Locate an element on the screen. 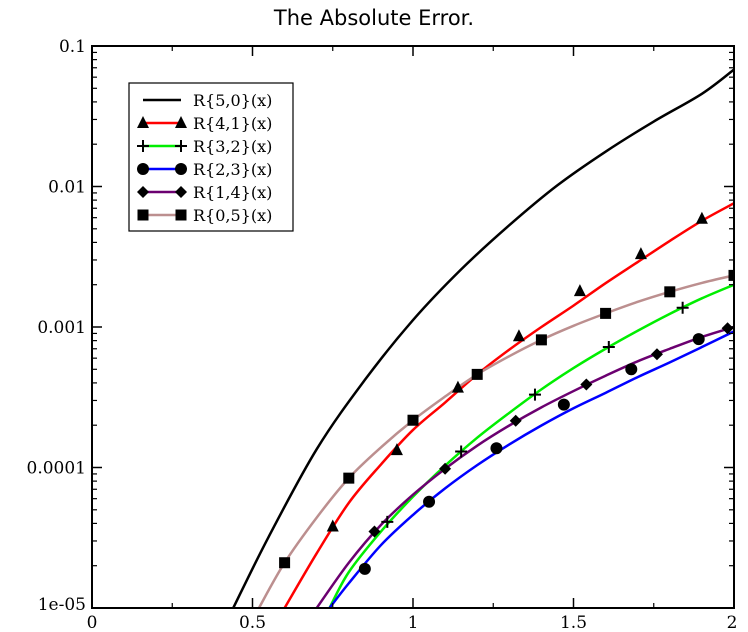  legend-label-1: R{4,1}(x) is located at coordinates (232, 123).